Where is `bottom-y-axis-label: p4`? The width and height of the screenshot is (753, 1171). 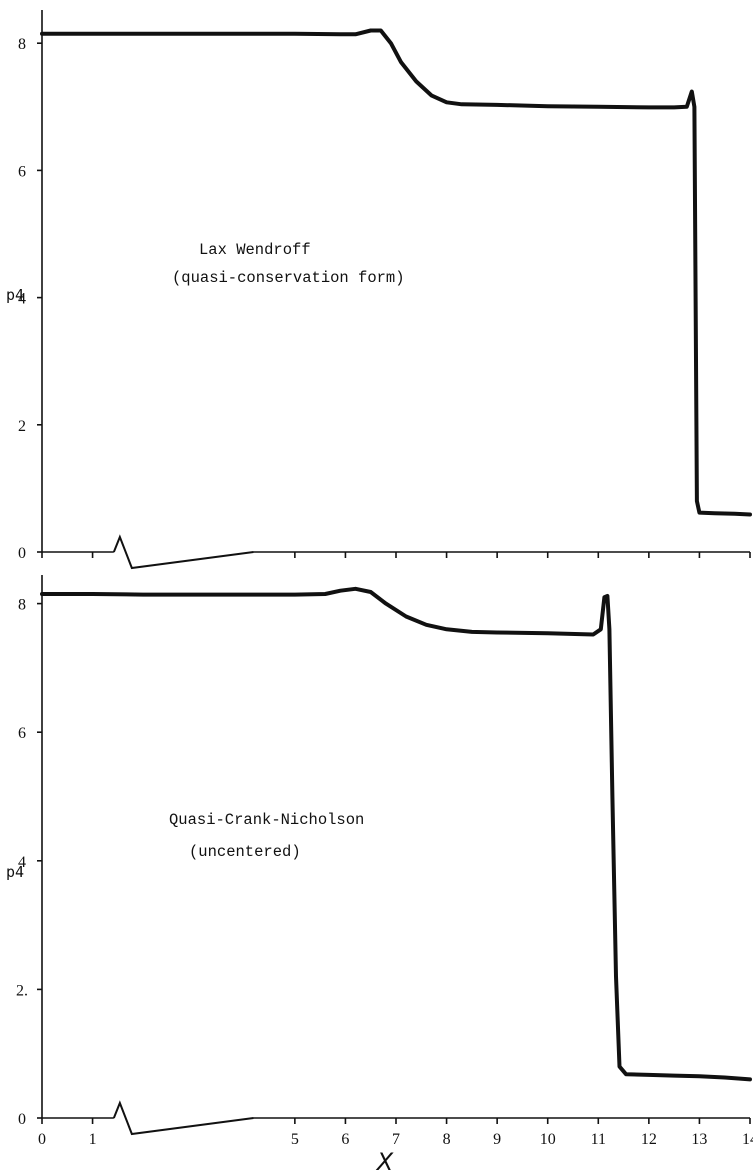 bottom-y-axis-label: p4 is located at coordinates (15, 872).